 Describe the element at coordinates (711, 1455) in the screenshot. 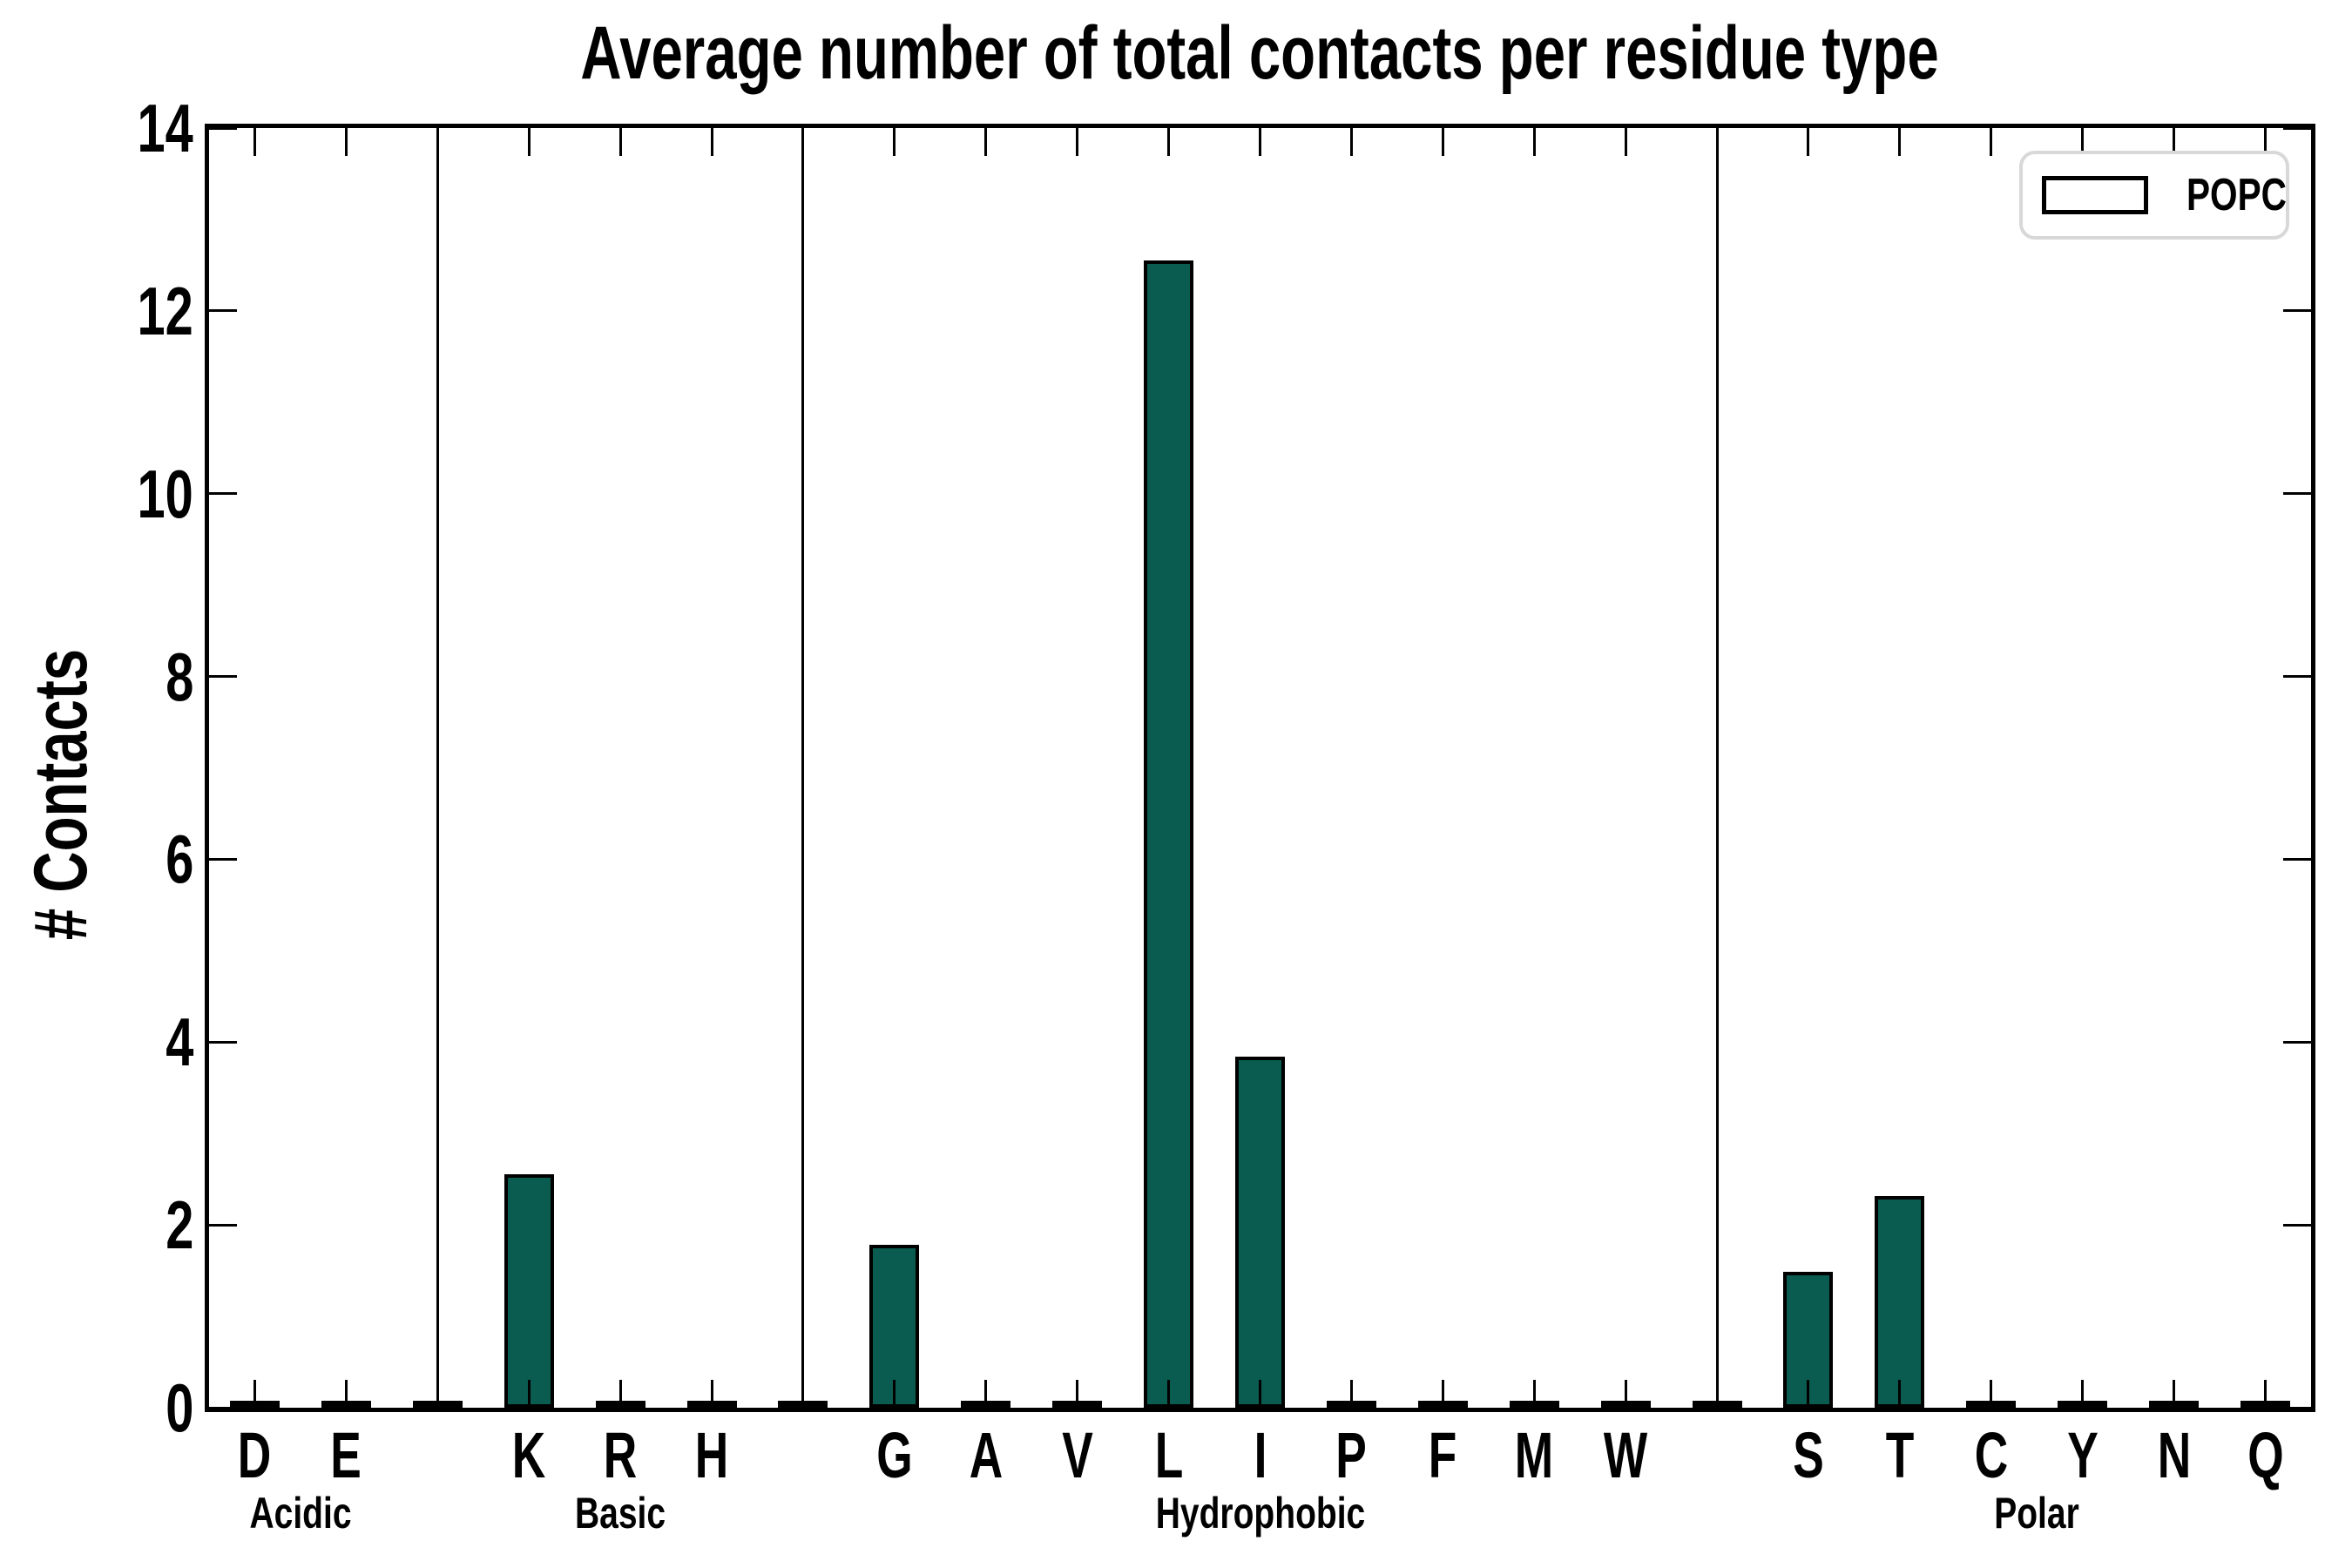

I see `residue-label-H: H` at that location.